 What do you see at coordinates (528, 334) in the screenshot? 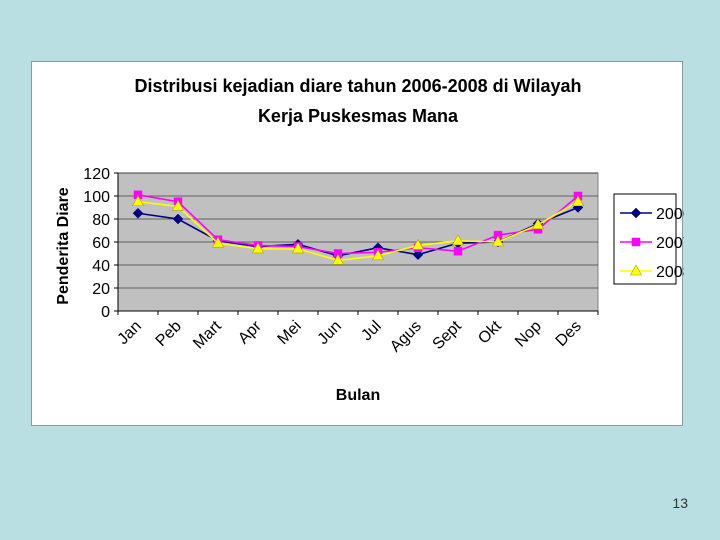
I see `x-tick-label: Nop` at bounding box center [528, 334].